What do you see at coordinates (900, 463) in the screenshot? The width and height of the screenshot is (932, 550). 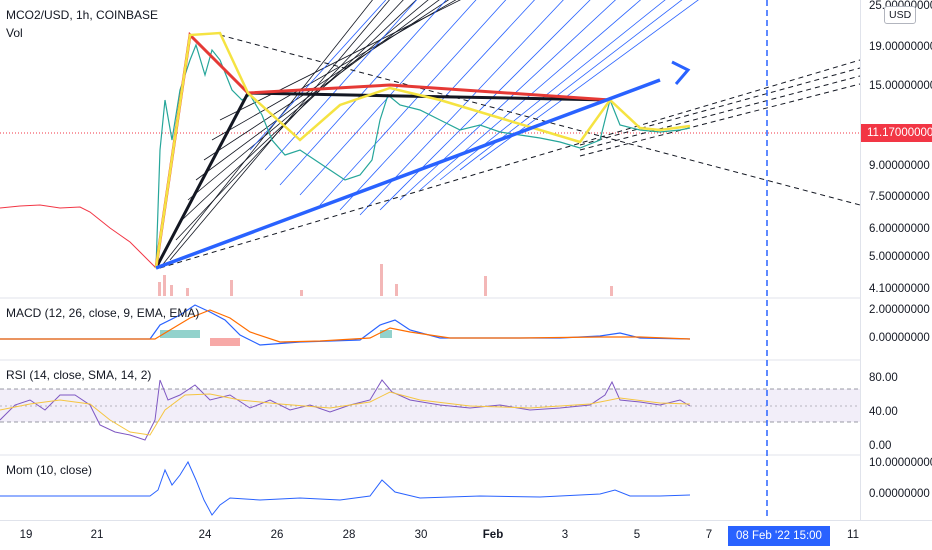 I see `mom-tick: 10.00000000` at bounding box center [900, 463].